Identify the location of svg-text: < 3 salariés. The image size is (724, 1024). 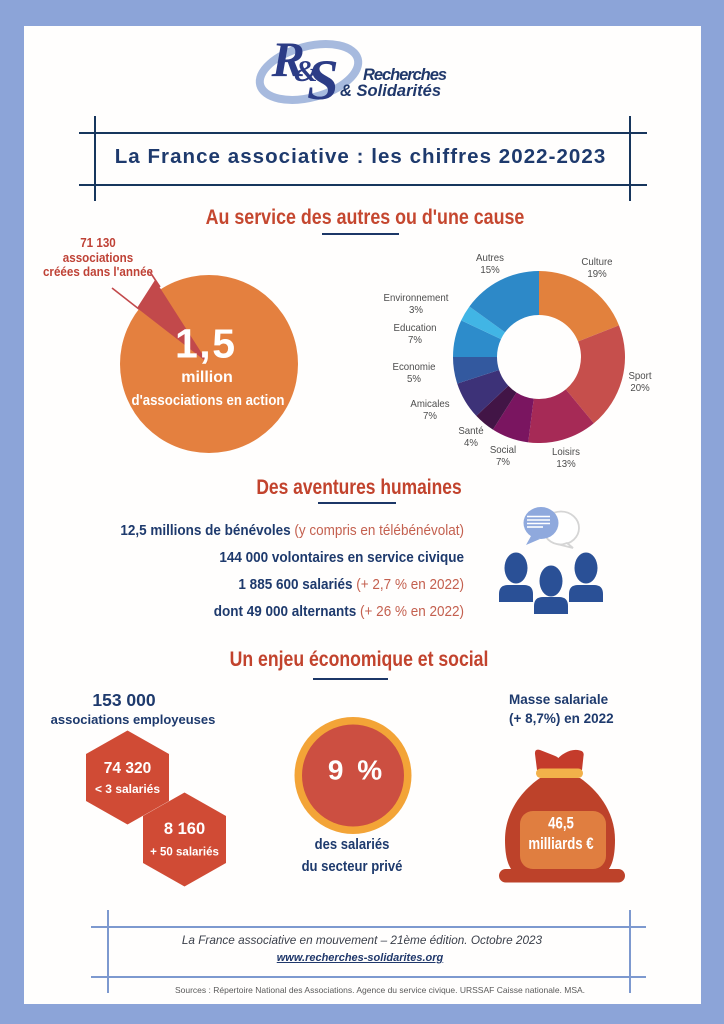
(127, 789).